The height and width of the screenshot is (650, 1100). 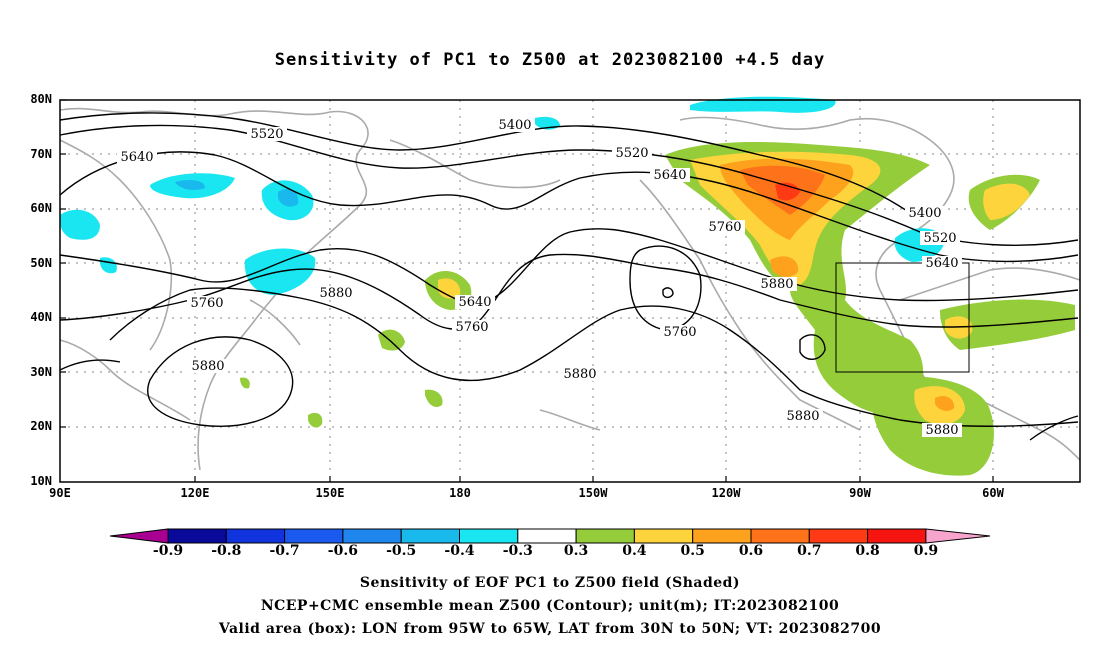 I want to click on colorbar-tick-label: 0.9, so click(x=926, y=551).